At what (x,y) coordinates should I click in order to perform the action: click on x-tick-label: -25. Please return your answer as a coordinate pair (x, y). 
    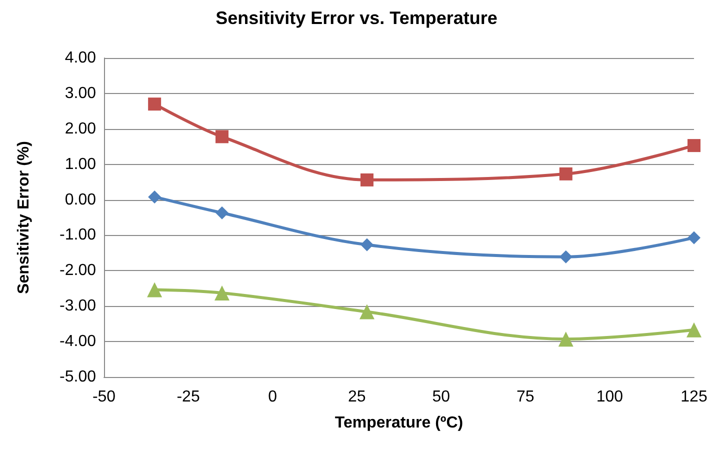
    Looking at the image, I should click on (188, 397).